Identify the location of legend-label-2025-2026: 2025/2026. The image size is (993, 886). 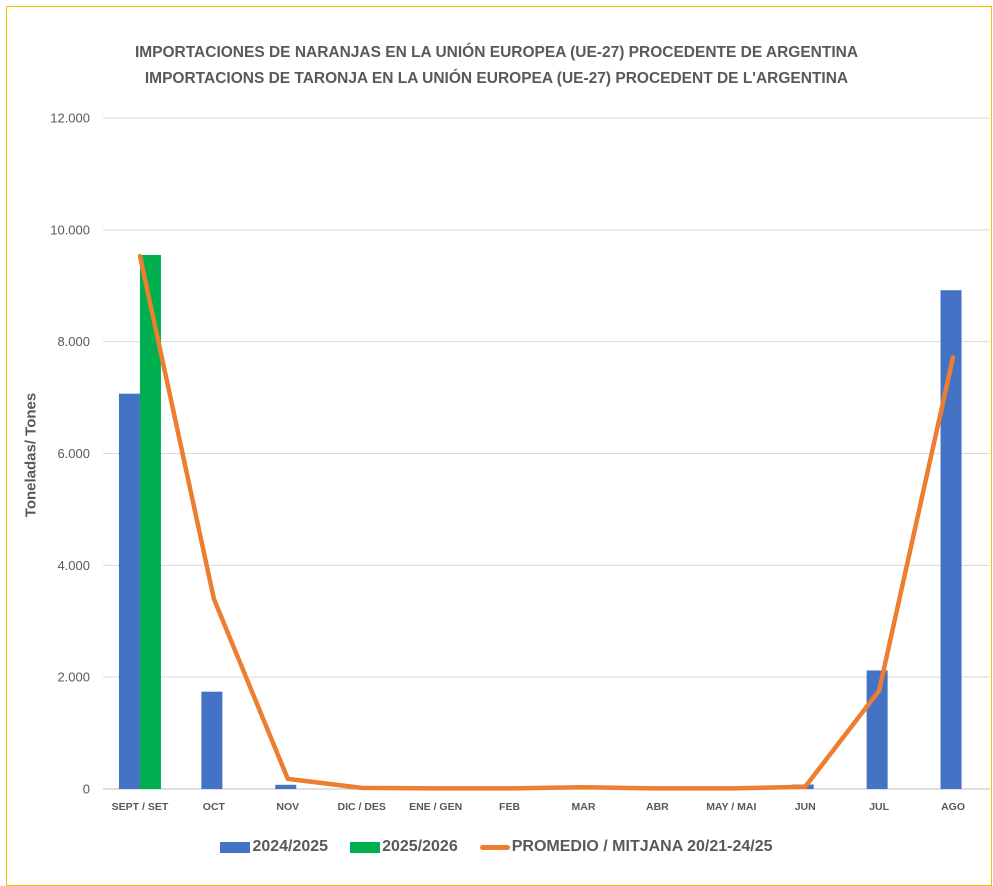
(420, 846).